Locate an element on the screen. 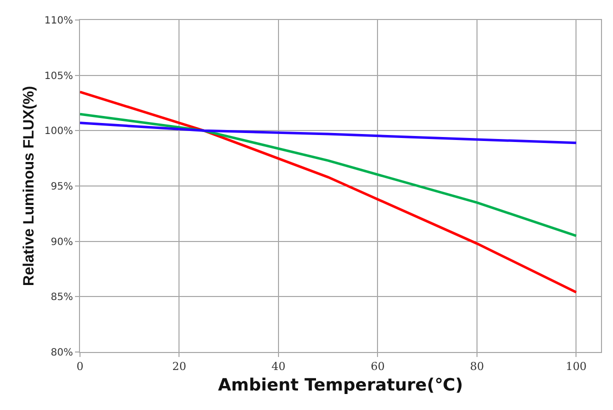  y-axis-title: Relative Luminous FLUX(%) is located at coordinates (29, 186).